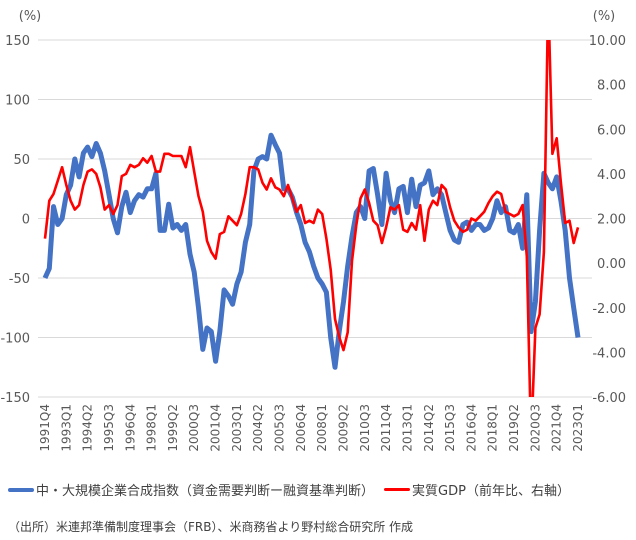  I want to click on x-tick-label: 2014Q2, so click(429, 428).